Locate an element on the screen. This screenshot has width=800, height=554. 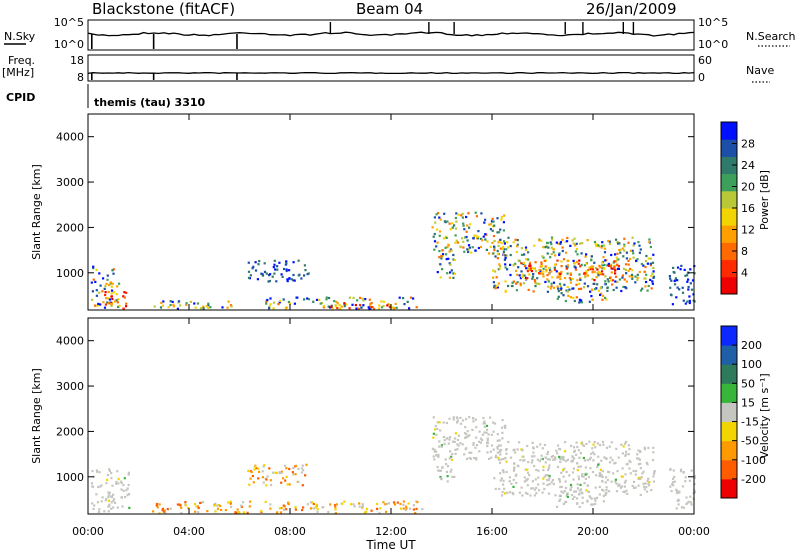
colorbar-tick-label: 20 is located at coordinates (748, 187).